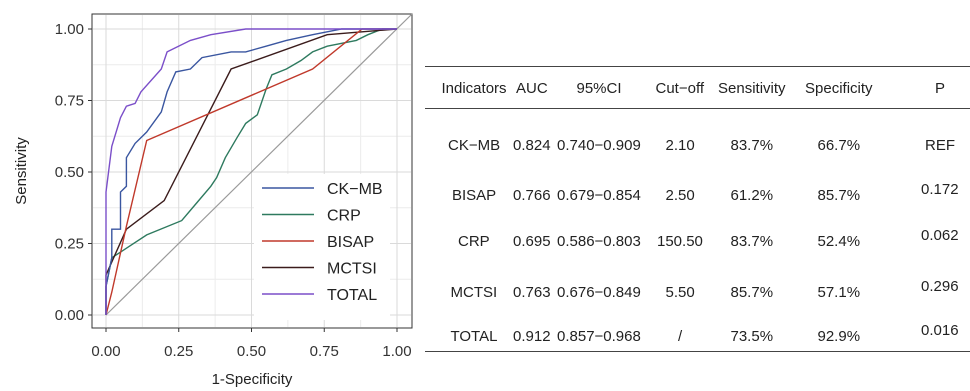 This screenshot has width=970, height=391. I want to click on table-cell: 0.172, so click(940, 189).